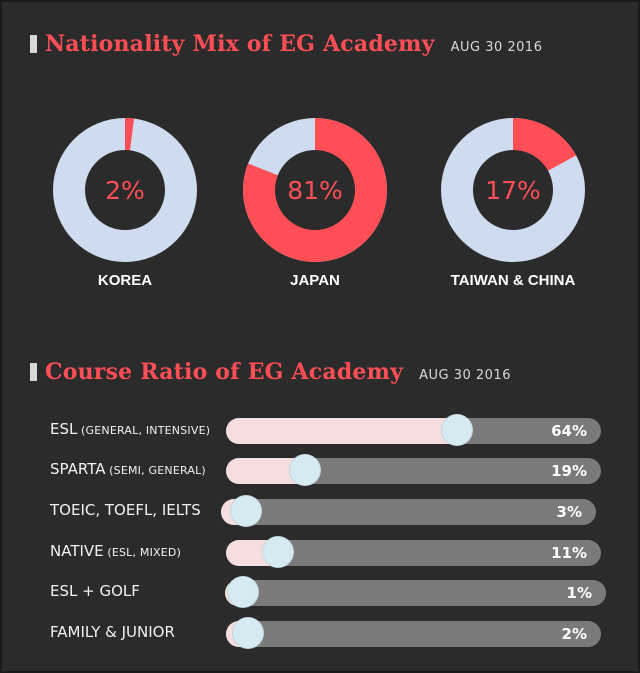  I want to click on course-name: SPARTA, so click(78, 469).